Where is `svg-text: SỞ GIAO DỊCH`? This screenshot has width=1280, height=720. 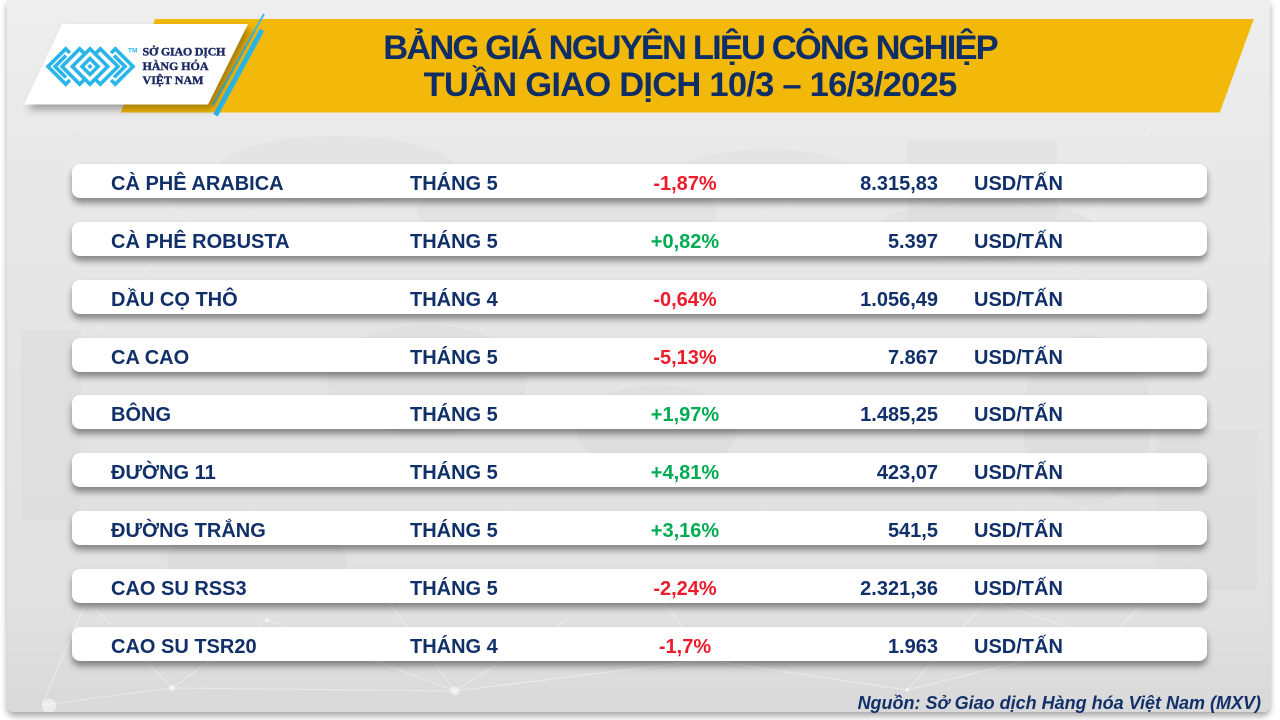 svg-text: SỞ GIAO DỊCH is located at coordinates (185, 52).